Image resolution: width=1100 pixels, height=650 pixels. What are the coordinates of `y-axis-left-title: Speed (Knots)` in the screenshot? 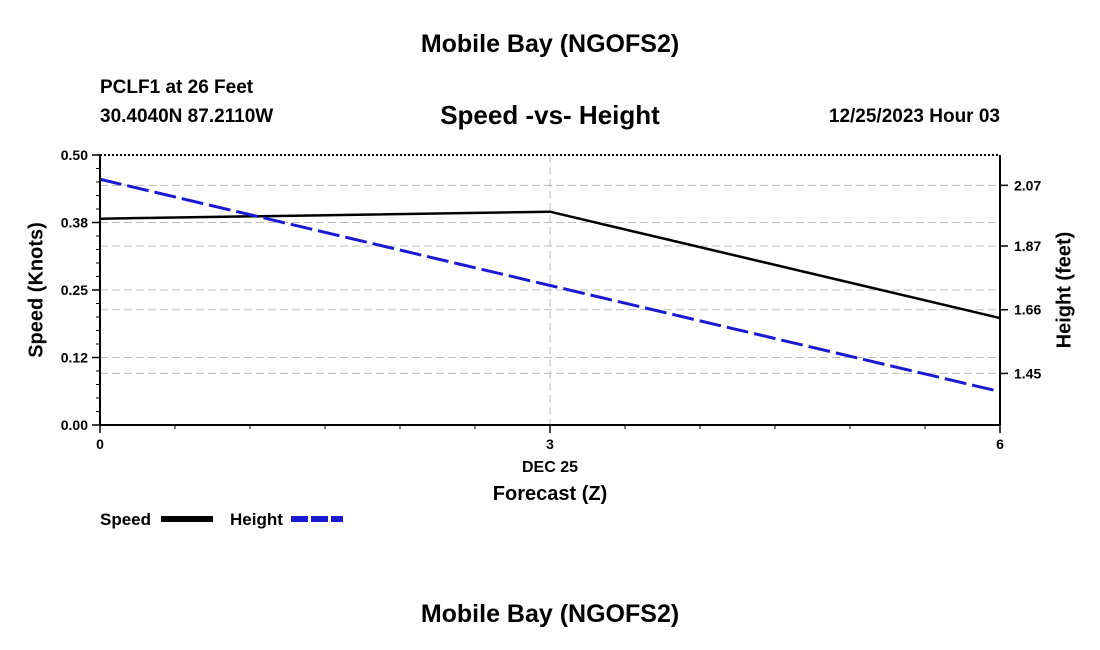 It's located at (36, 290).